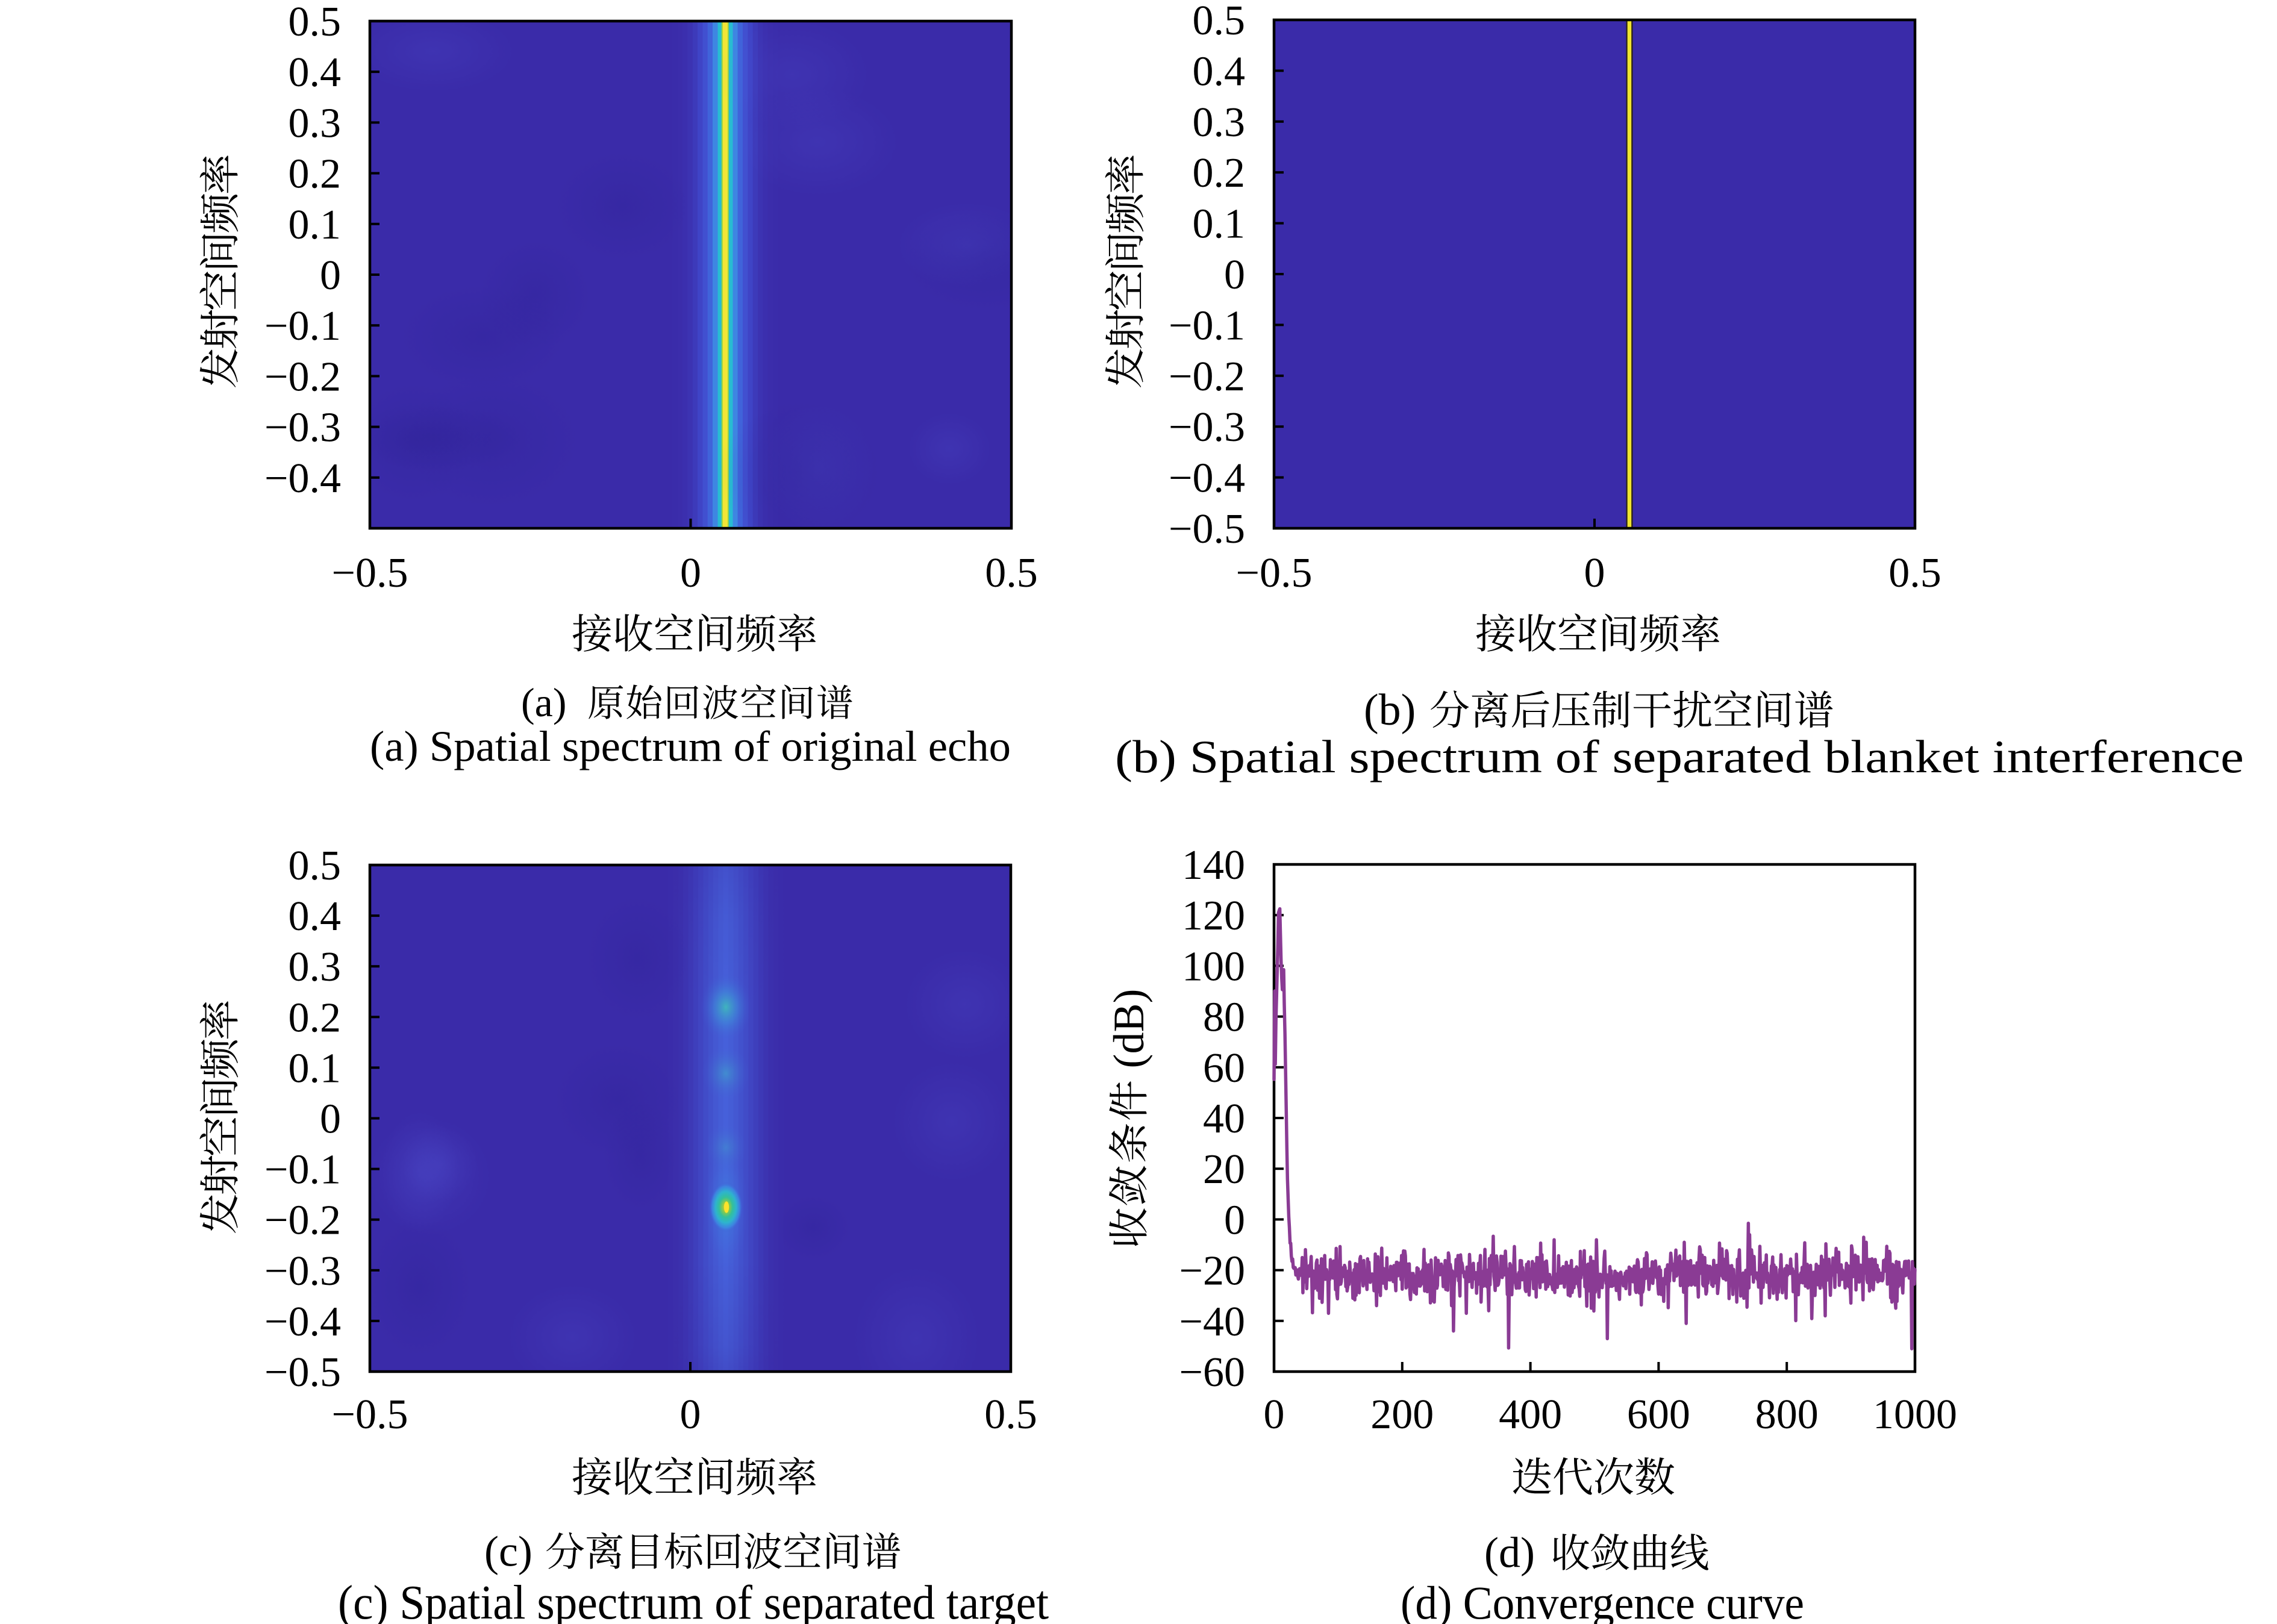 This screenshot has width=2277, height=1624. Describe the element at coordinates (1224, 1170) in the screenshot. I see `svg-text: 20` at that location.